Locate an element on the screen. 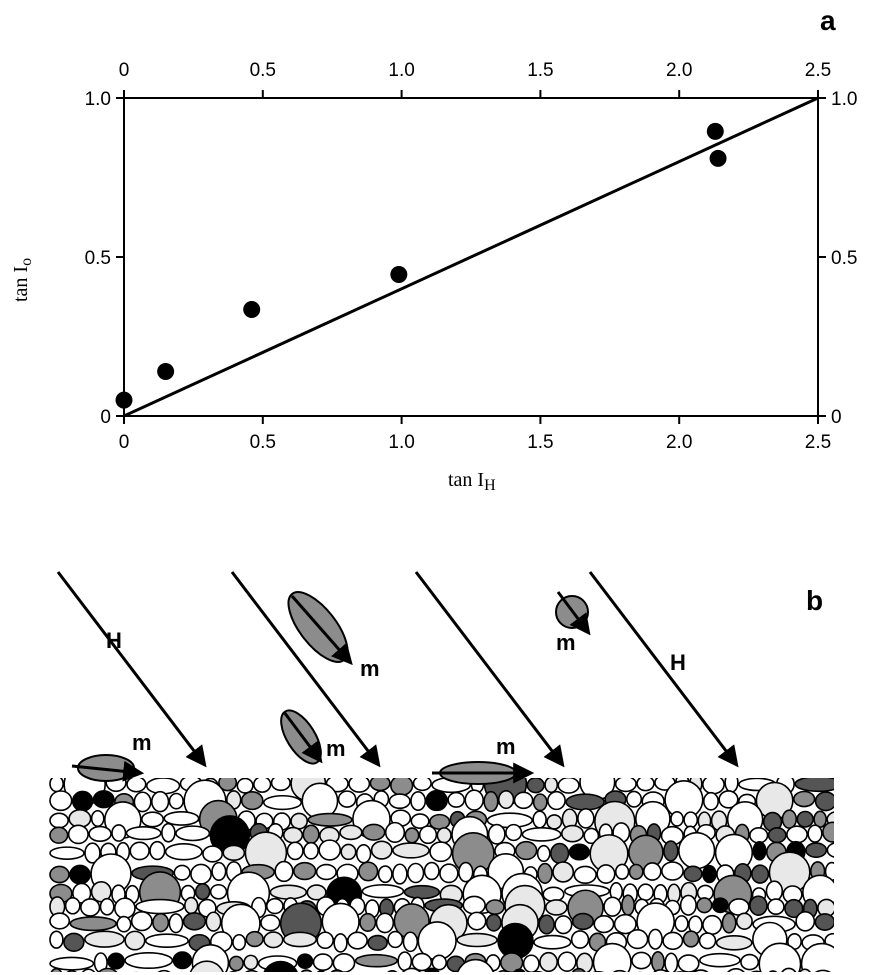 This screenshot has height=975, width=876. x-tick-label: 0 is located at coordinates (124, 442).